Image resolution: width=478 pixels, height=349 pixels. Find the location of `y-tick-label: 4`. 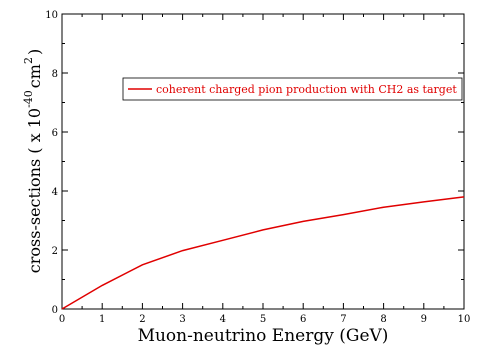

y-tick-label: 4 is located at coordinates (55, 192).